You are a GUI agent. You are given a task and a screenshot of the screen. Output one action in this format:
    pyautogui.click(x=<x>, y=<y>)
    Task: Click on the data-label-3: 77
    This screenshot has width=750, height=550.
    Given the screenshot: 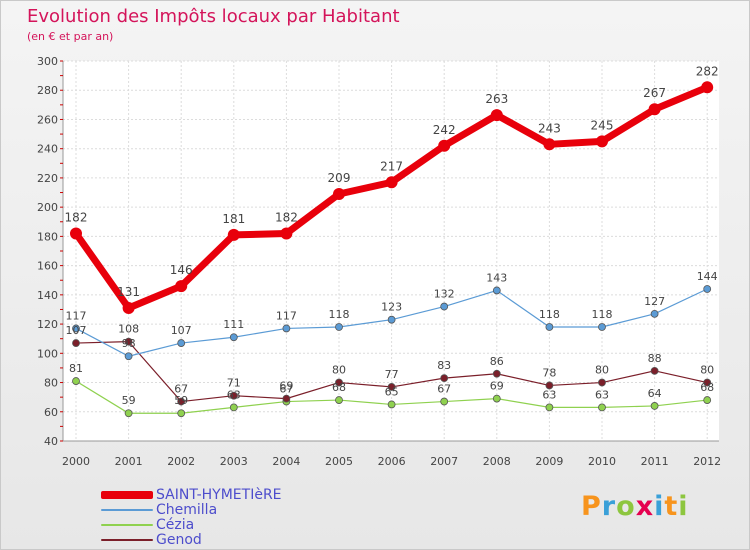 What is the action you would take?
    pyautogui.click(x=392, y=374)
    